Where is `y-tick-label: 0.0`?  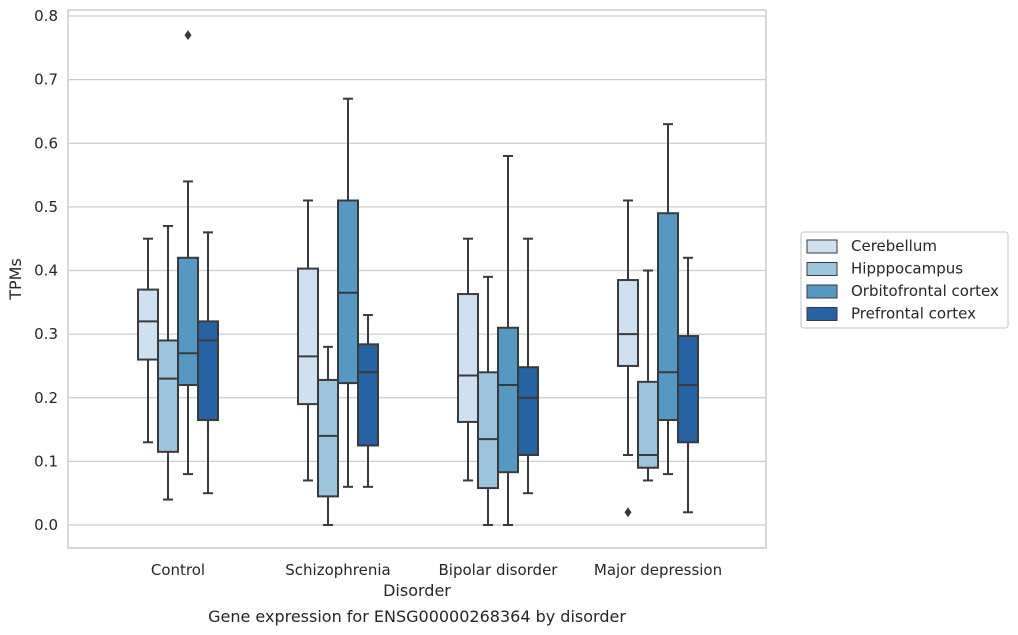 y-tick-label: 0.0 is located at coordinates (46, 525).